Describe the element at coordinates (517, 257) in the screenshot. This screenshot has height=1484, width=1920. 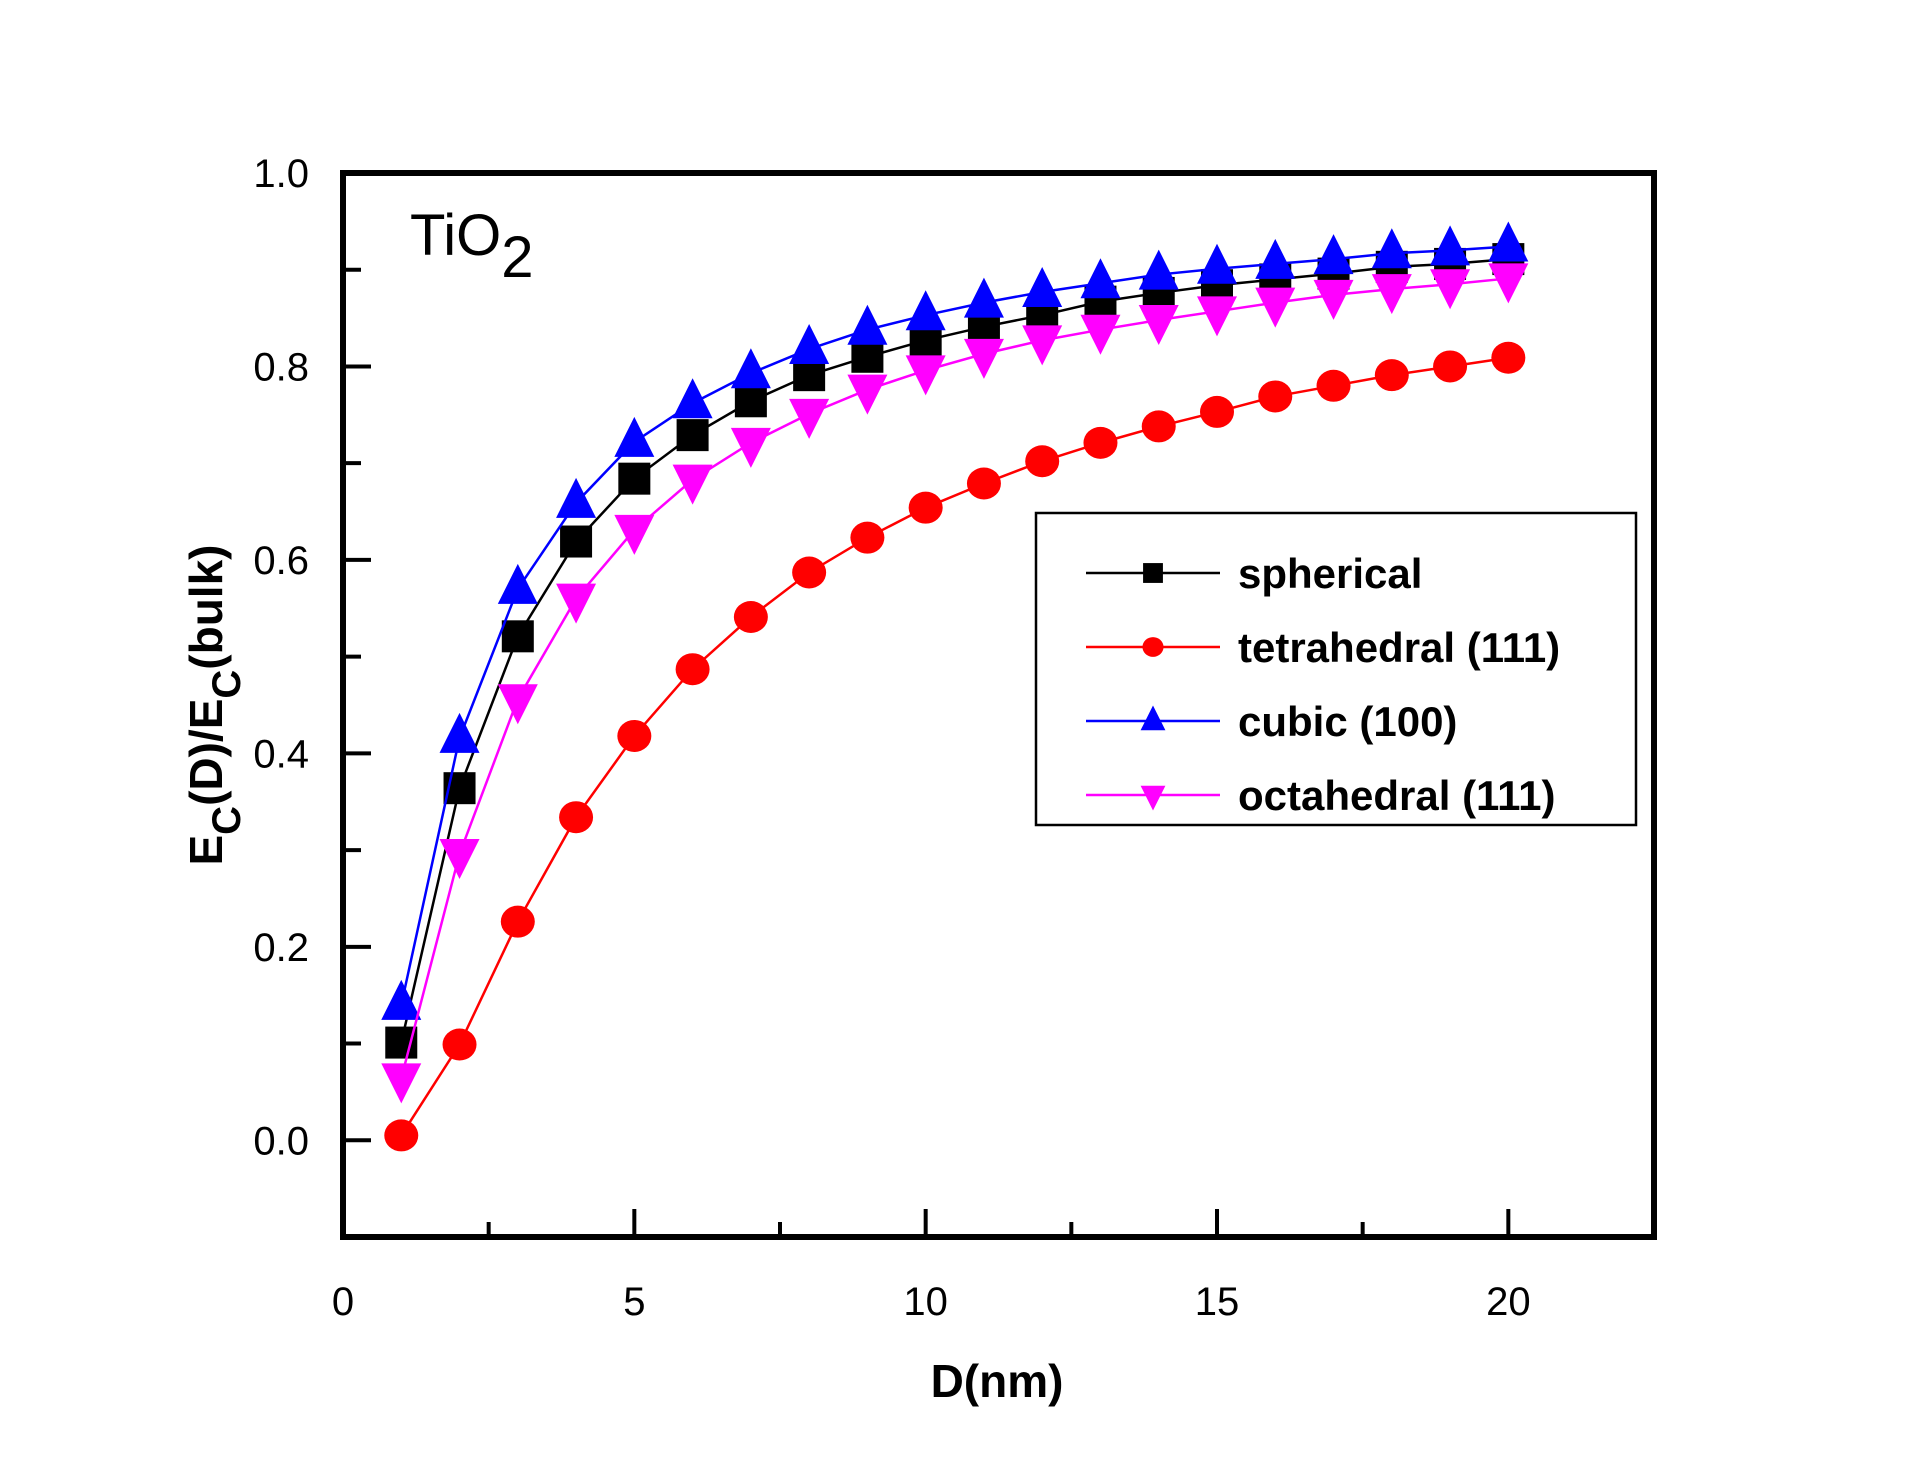
I see `annotation-subscript: 2` at that location.